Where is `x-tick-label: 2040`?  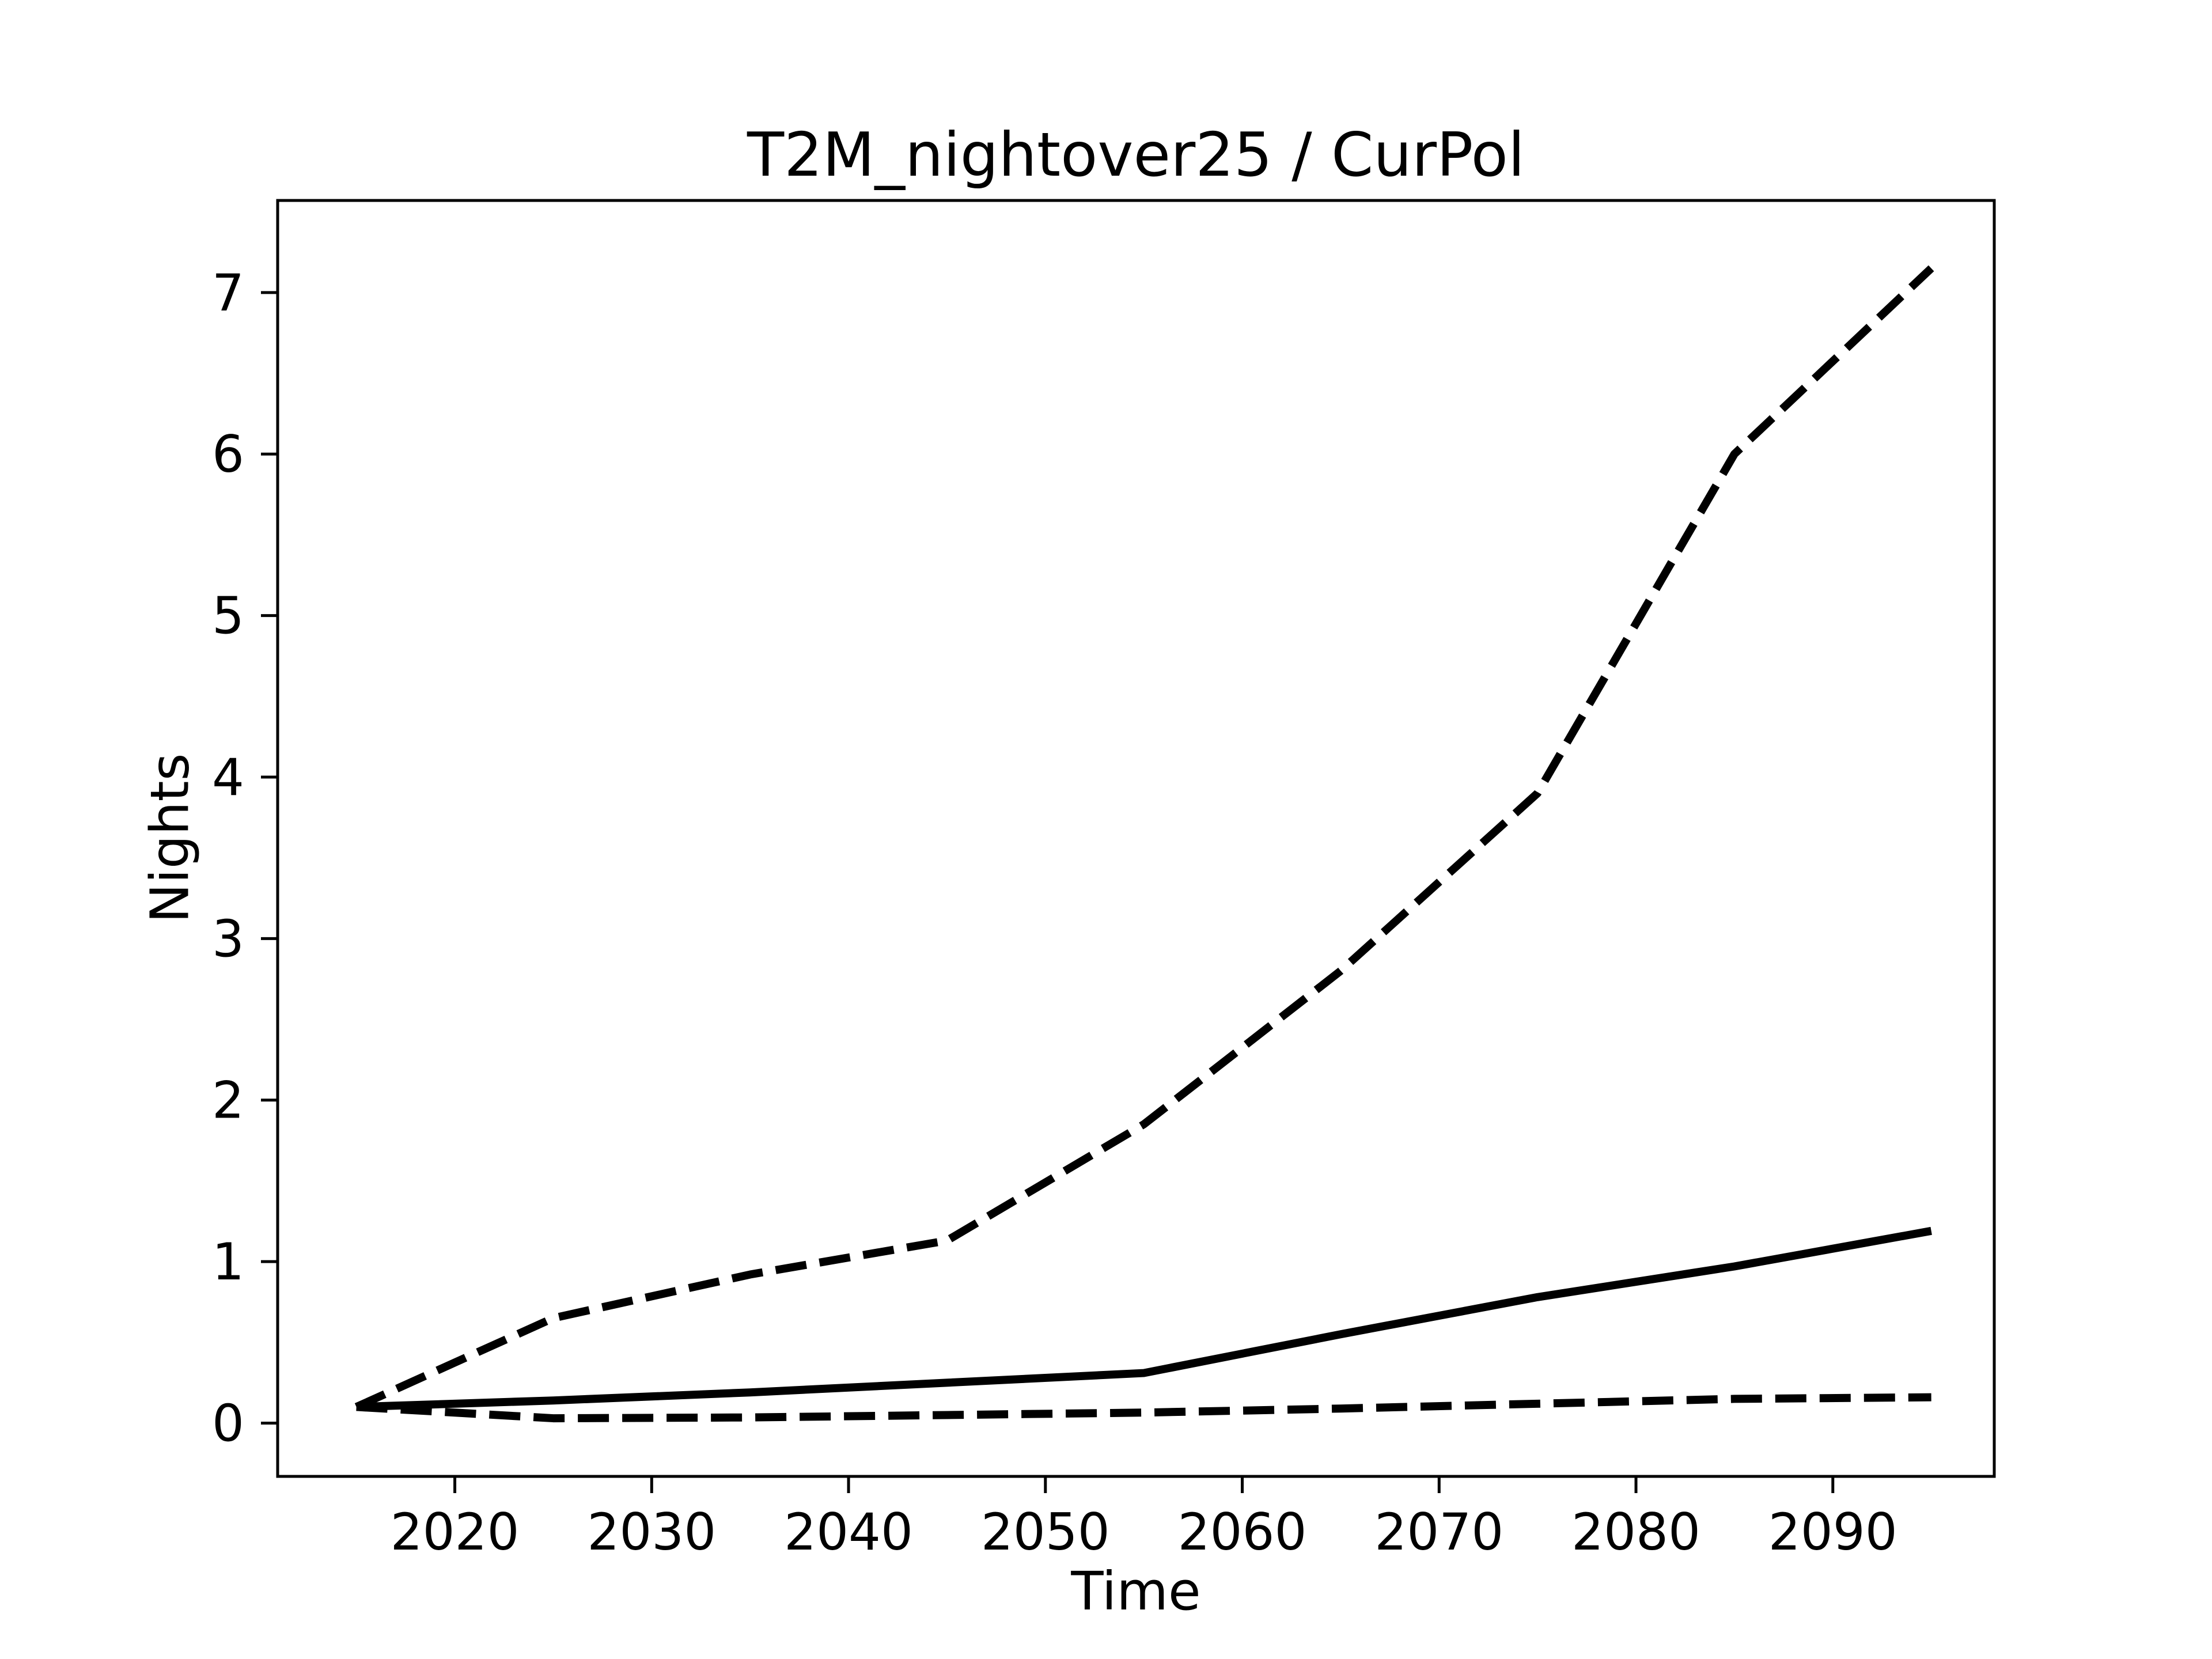
x-tick-label: 2040 is located at coordinates (848, 1532).